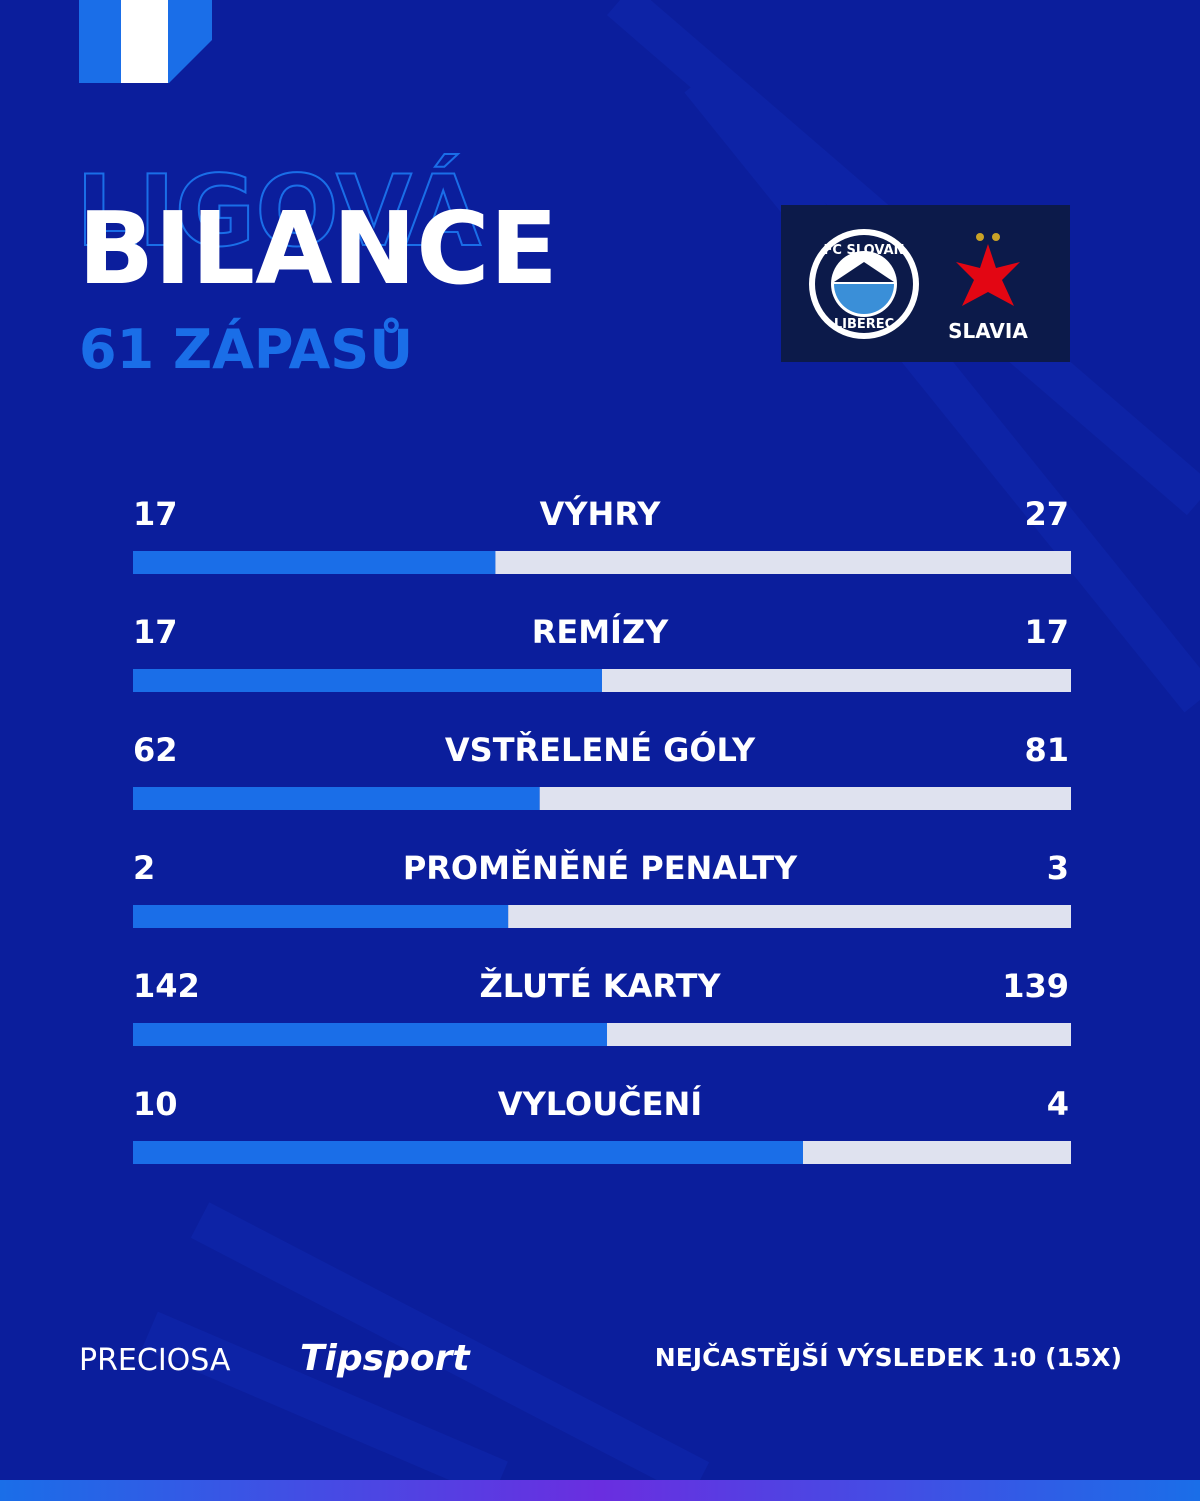 This screenshot has width=1200, height=1501. What do you see at coordinates (144, 868) in the screenshot?
I see `home-value: 2` at bounding box center [144, 868].